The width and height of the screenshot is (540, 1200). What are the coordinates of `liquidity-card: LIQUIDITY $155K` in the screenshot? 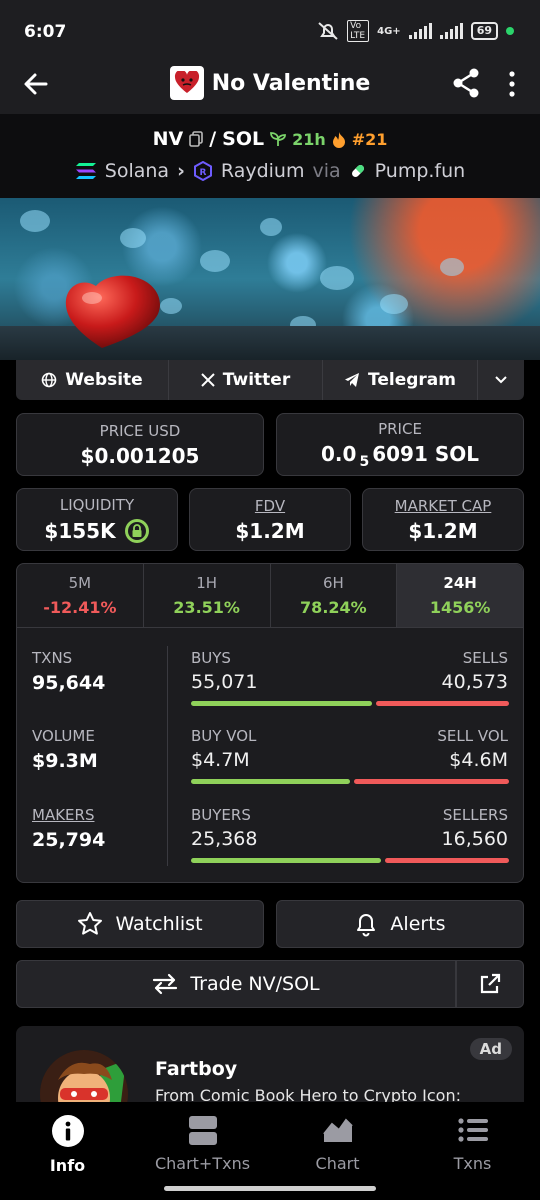 It's located at (97, 519).